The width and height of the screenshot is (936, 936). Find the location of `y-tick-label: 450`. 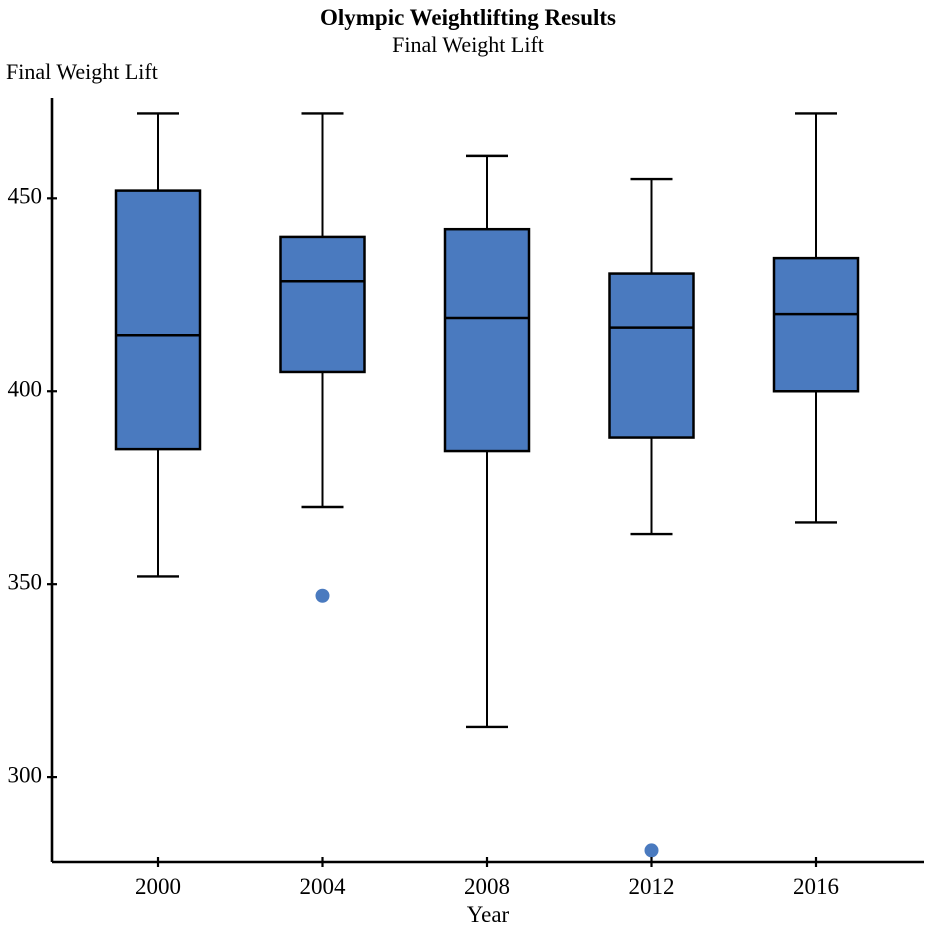

y-tick-label: 450 is located at coordinates (25, 196).